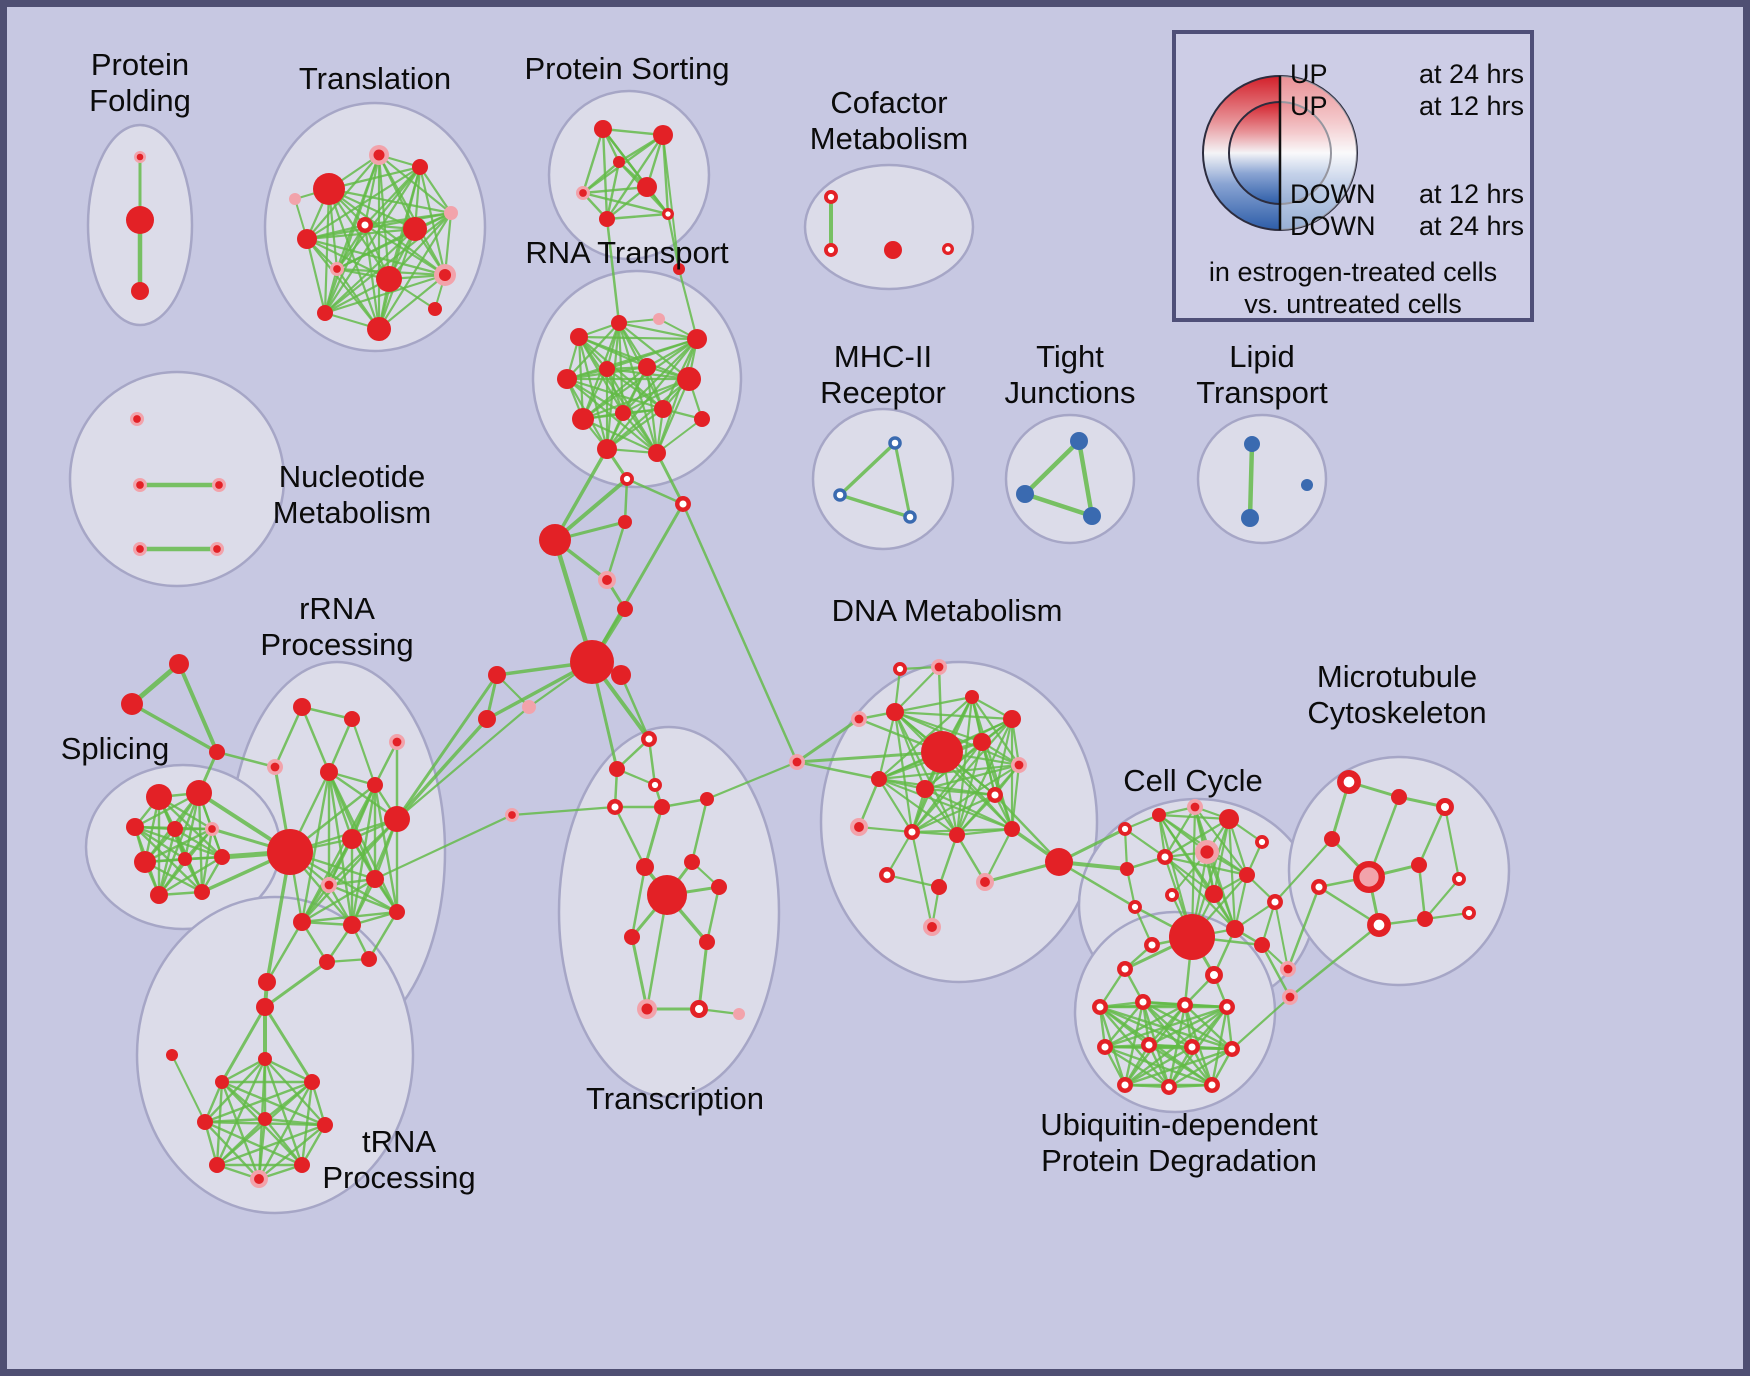  What do you see at coordinates (910, 517) in the screenshot?
I see `node-mh3` at bounding box center [910, 517].